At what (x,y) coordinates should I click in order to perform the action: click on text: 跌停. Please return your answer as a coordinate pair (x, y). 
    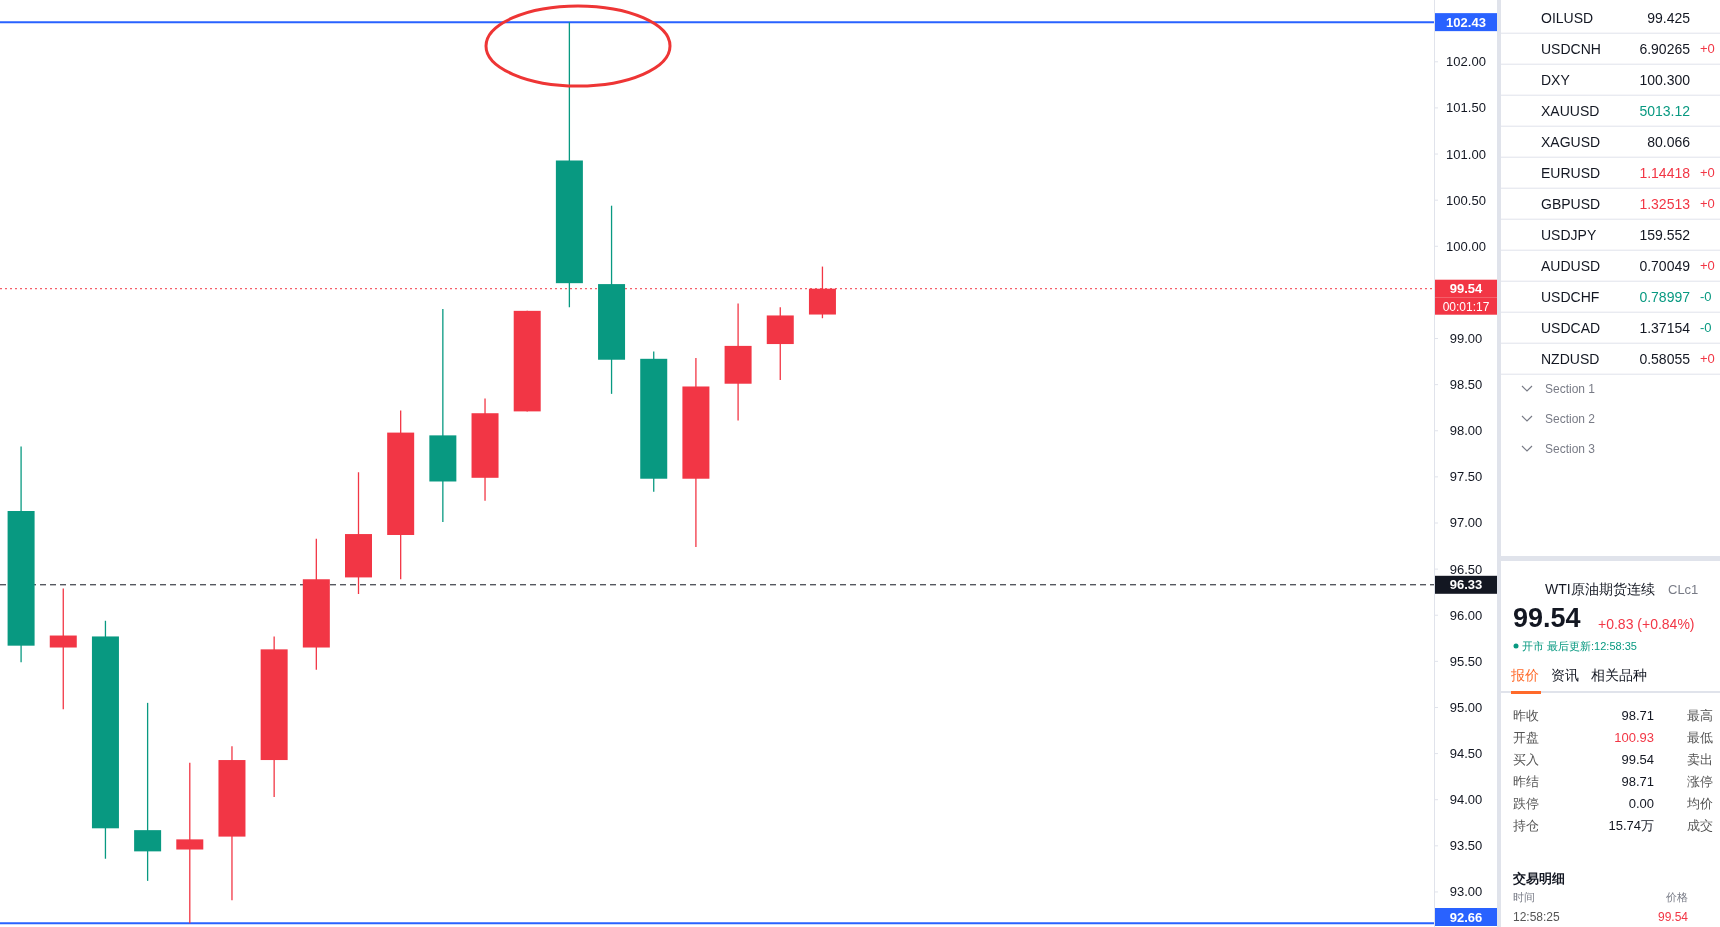
    Looking at the image, I should click on (1526, 803).